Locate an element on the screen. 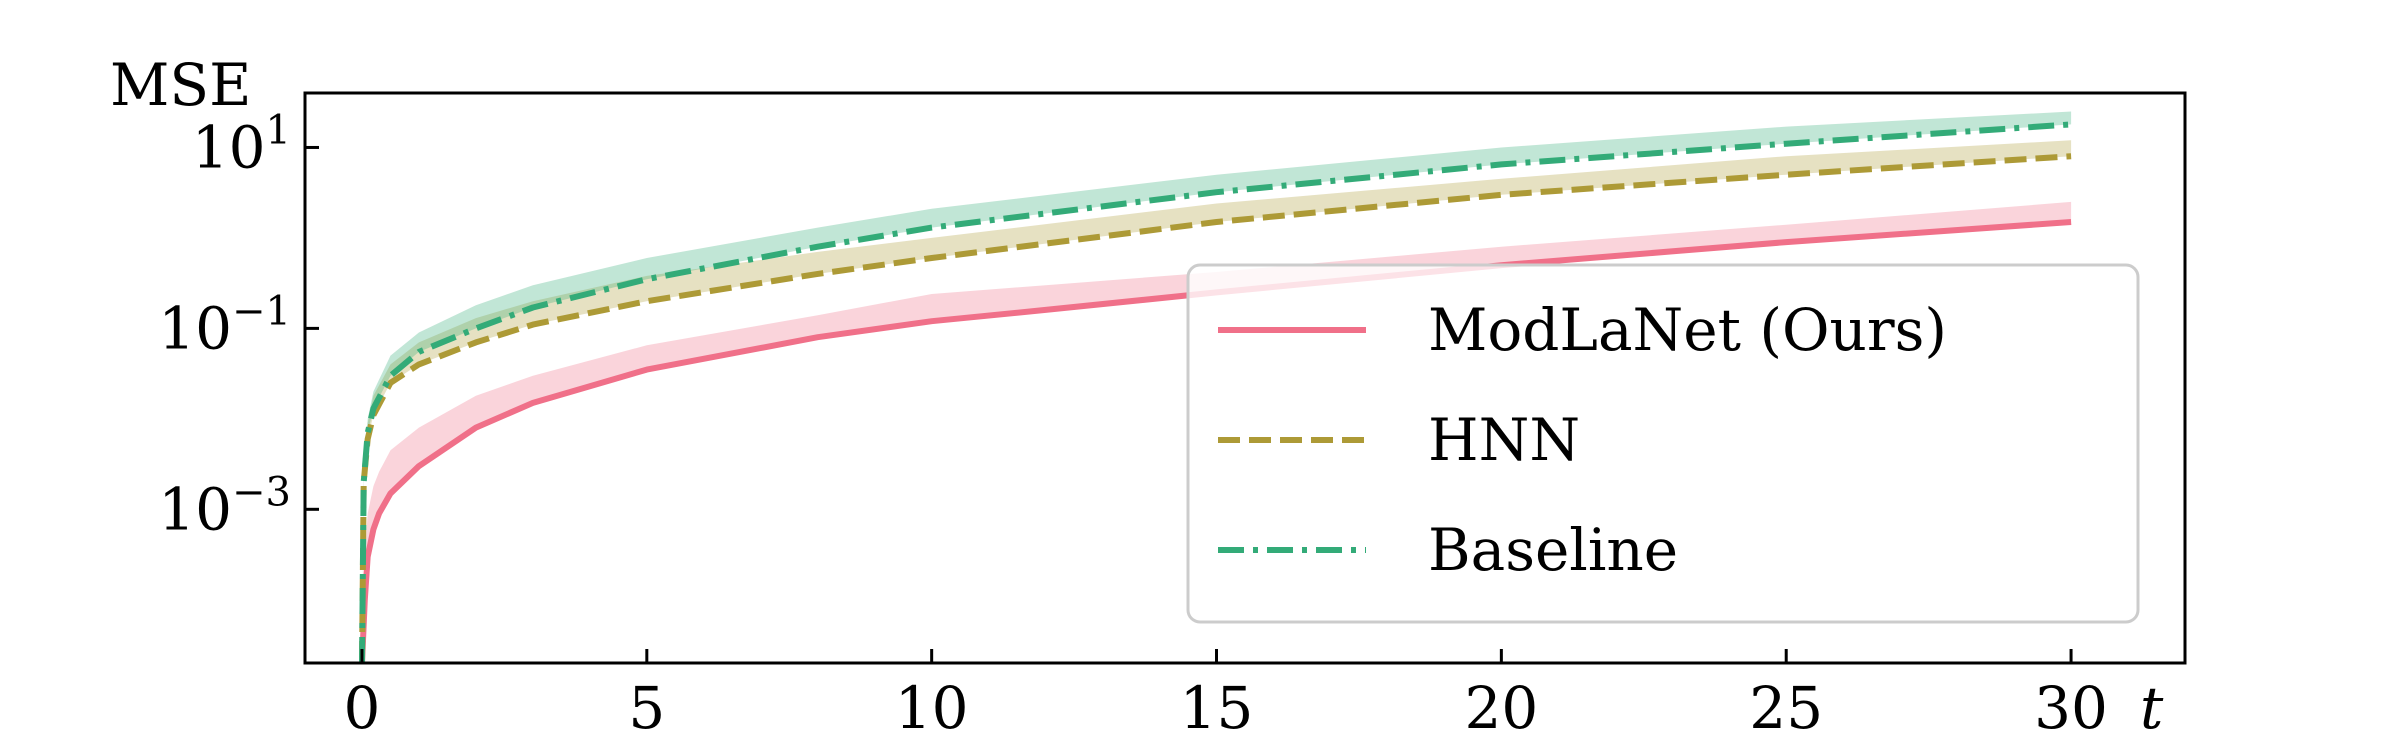 Image resolution: width=2400 pixels, height=750 pixels. x-tick-label: 30 is located at coordinates (2071, 708).